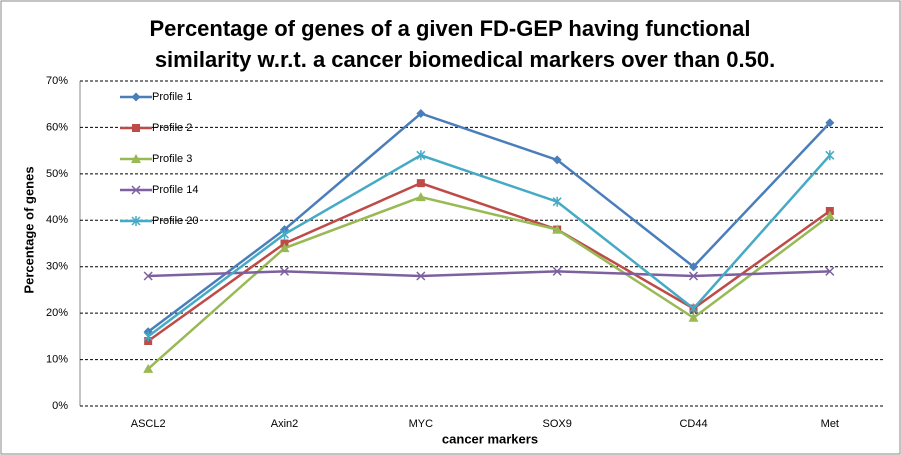 Image resolution: width=901 pixels, height=455 pixels. What do you see at coordinates (57, 359) in the screenshot?
I see `y-tick-label: 10%` at bounding box center [57, 359].